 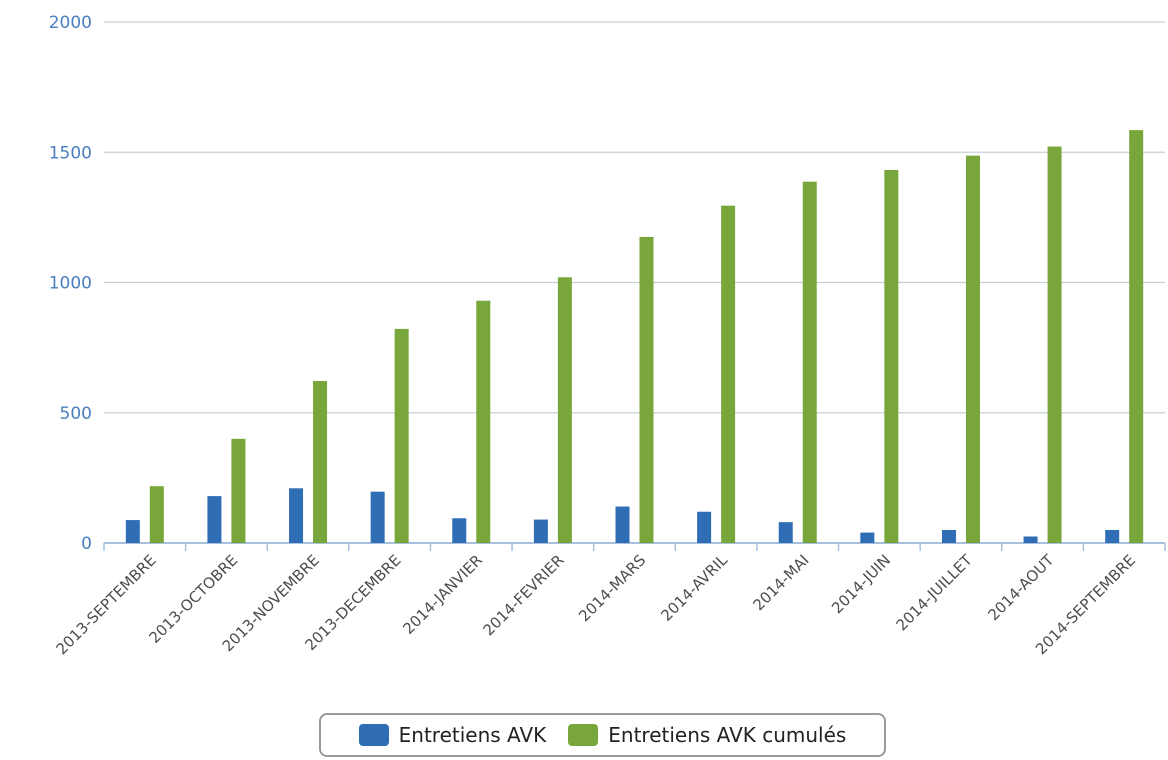 I want to click on y-tick-label: 1500, so click(x=70, y=153).